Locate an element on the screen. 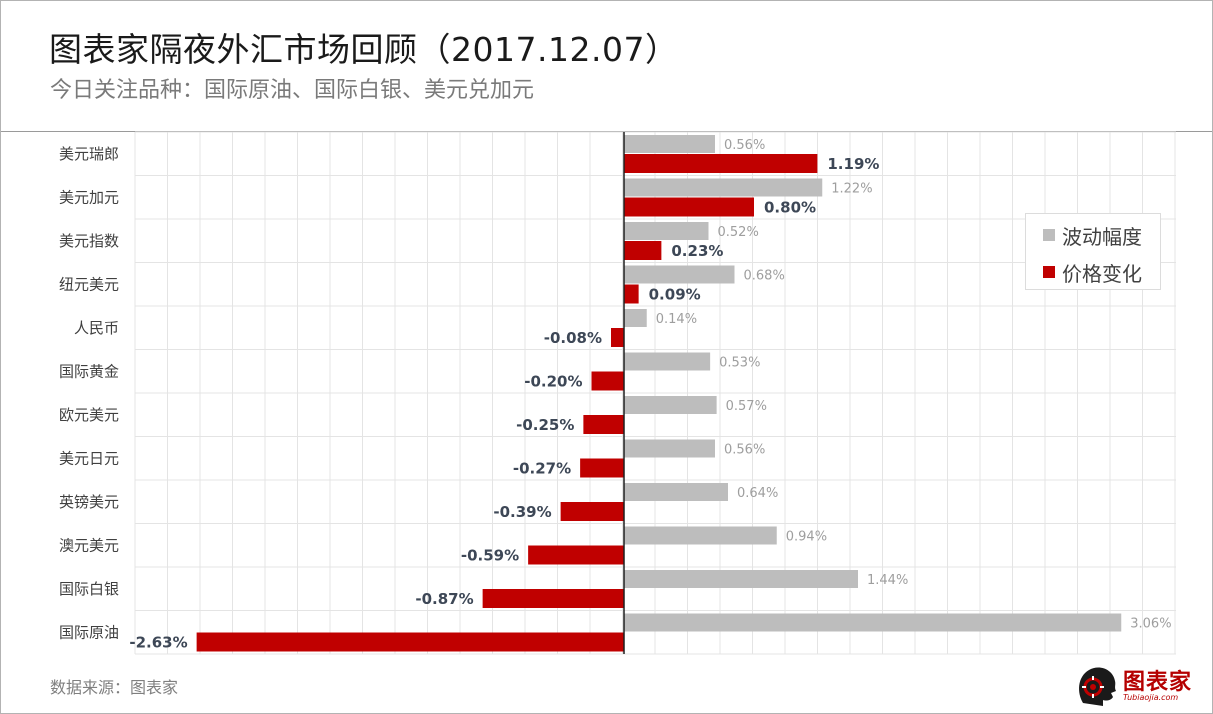 This screenshot has width=1213, height=714. volatility-value-label: 0.52% is located at coordinates (738, 232).